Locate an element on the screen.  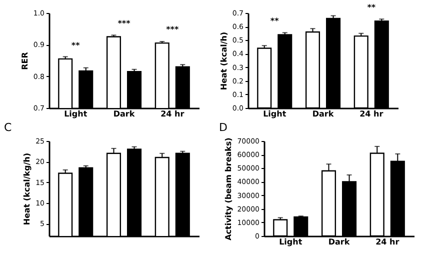
chart-title: D is located at coordinates (223, 127).